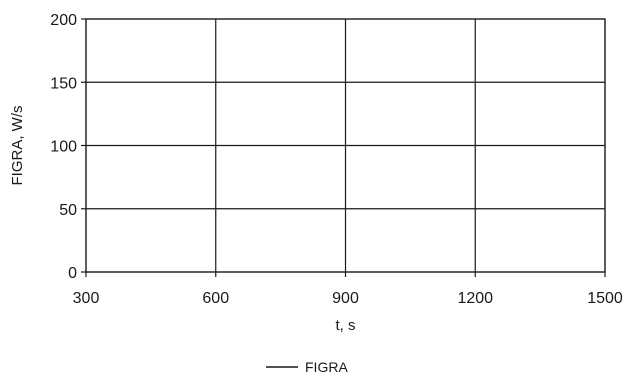 This screenshot has width=627, height=383. I want to click on y-tick-label: 200, so click(63, 20).